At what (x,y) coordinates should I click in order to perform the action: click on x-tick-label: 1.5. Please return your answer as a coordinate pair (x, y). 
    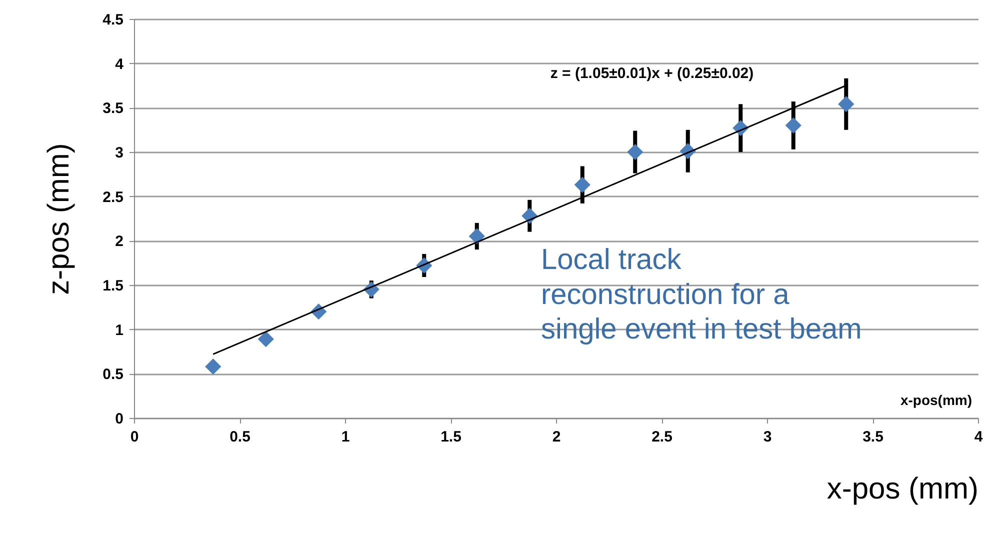
    Looking at the image, I should click on (451, 437).